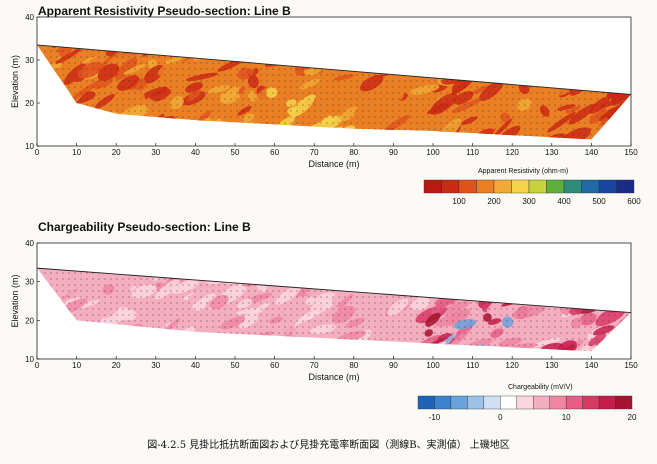  Describe the element at coordinates (634, 201) in the screenshot. I see `colorbar-tick-label: 600` at that location.